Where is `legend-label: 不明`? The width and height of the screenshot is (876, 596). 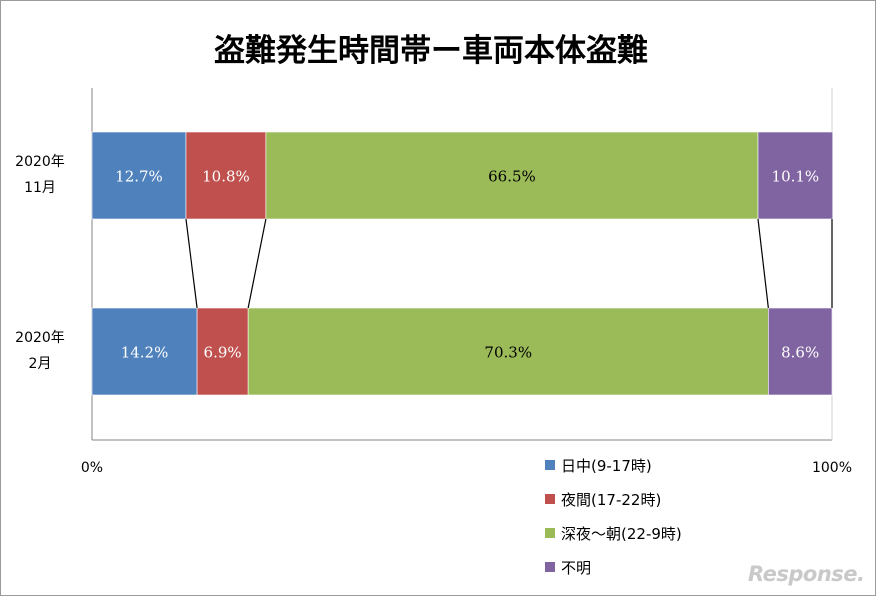
legend-label: 不明 is located at coordinates (576, 568).